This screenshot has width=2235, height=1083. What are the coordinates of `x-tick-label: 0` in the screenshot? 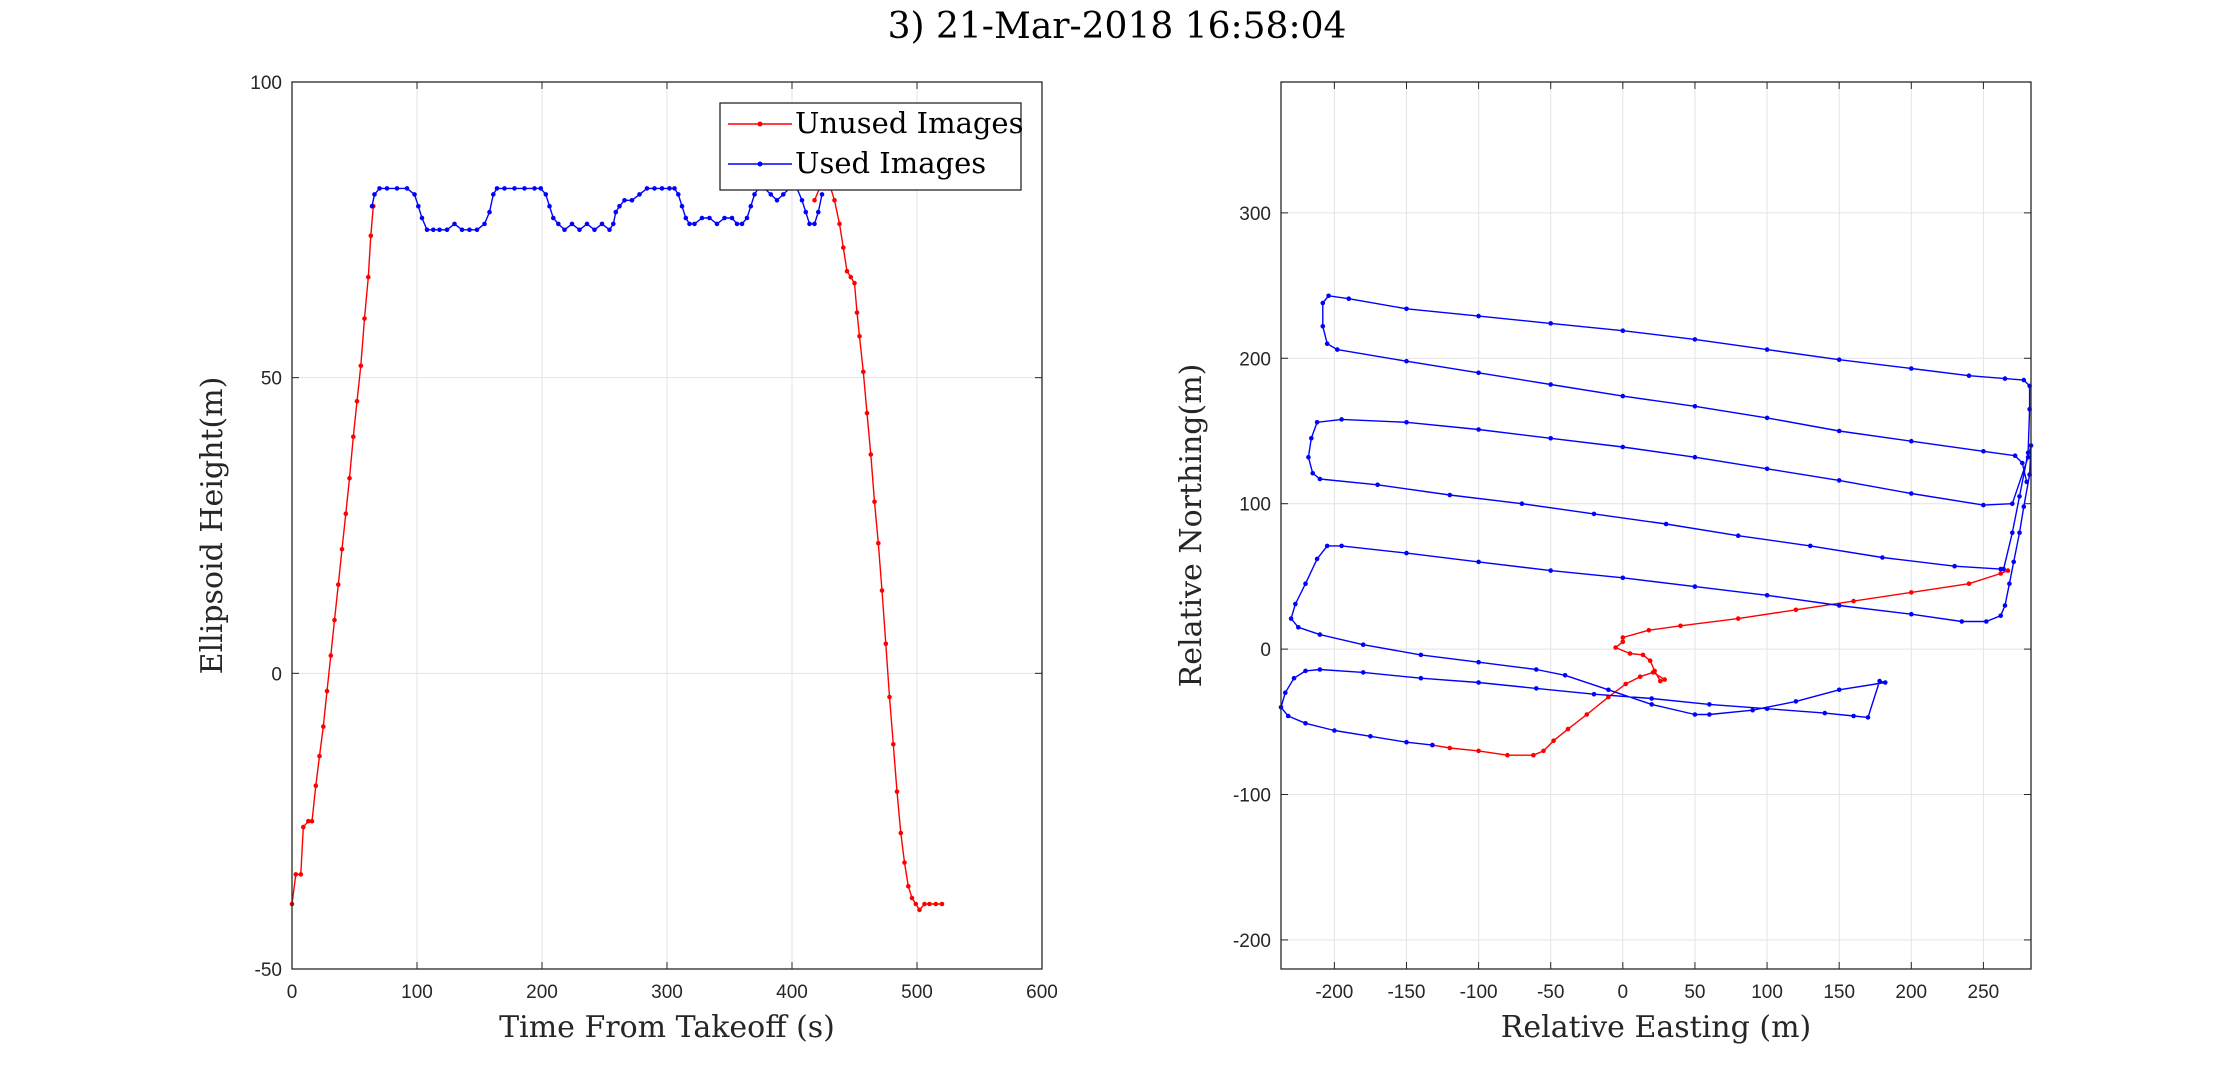 It's located at (292, 992).